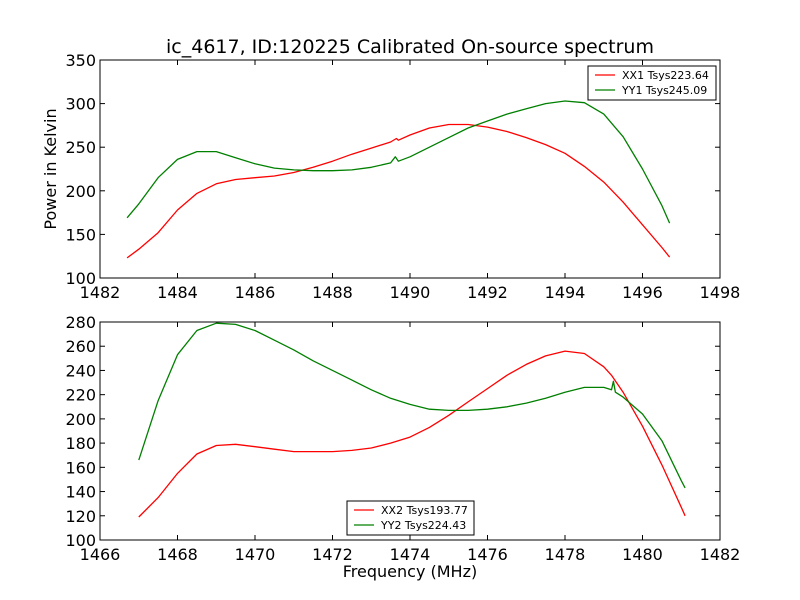 The width and height of the screenshot is (800, 600). Describe the element at coordinates (332, 292) in the screenshot. I see `x-tick-label: 1488` at that location.